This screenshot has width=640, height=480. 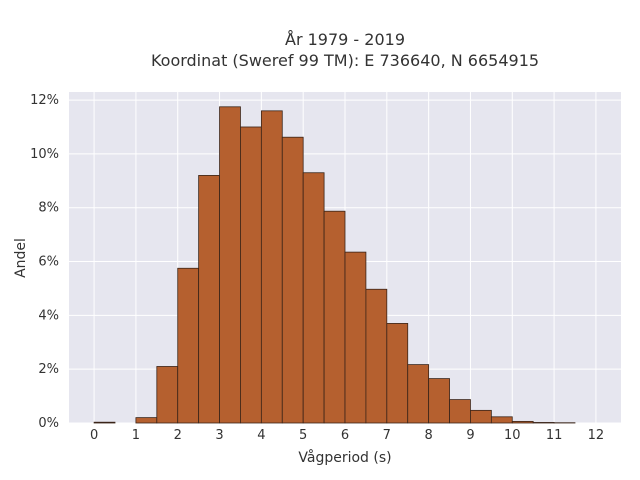 I want to click on y-tick-label: 2%, so click(x=48, y=369).